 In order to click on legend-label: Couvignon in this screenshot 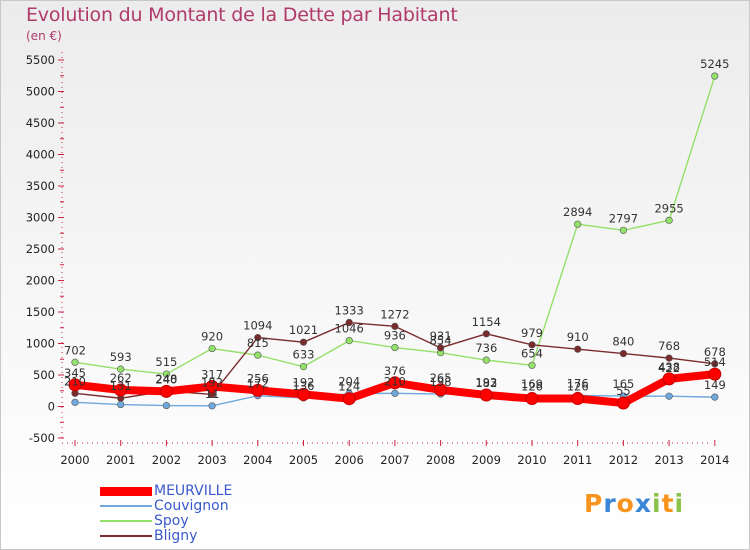, I will do `click(191, 506)`.